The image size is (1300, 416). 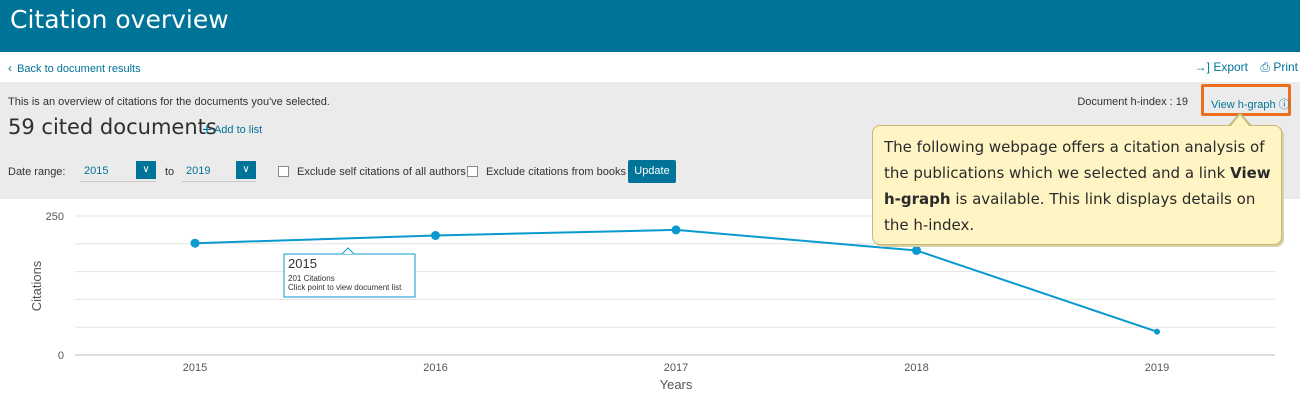 I want to click on chevron-left-icon: ‹, so click(x=10, y=68).